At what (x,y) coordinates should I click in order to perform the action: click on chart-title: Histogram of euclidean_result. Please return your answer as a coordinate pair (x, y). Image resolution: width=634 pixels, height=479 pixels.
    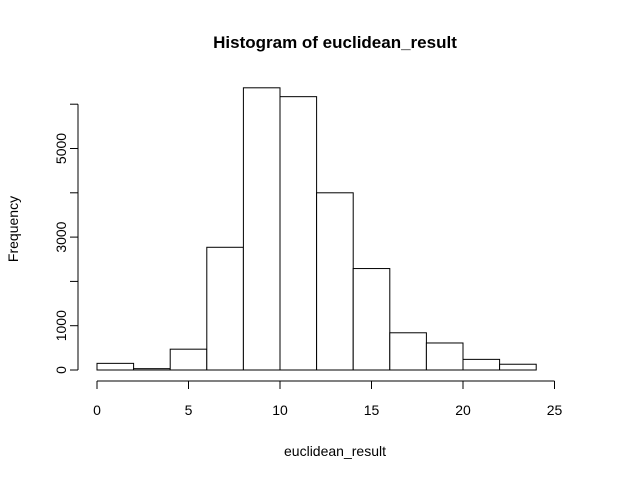
    Looking at the image, I should click on (335, 42).